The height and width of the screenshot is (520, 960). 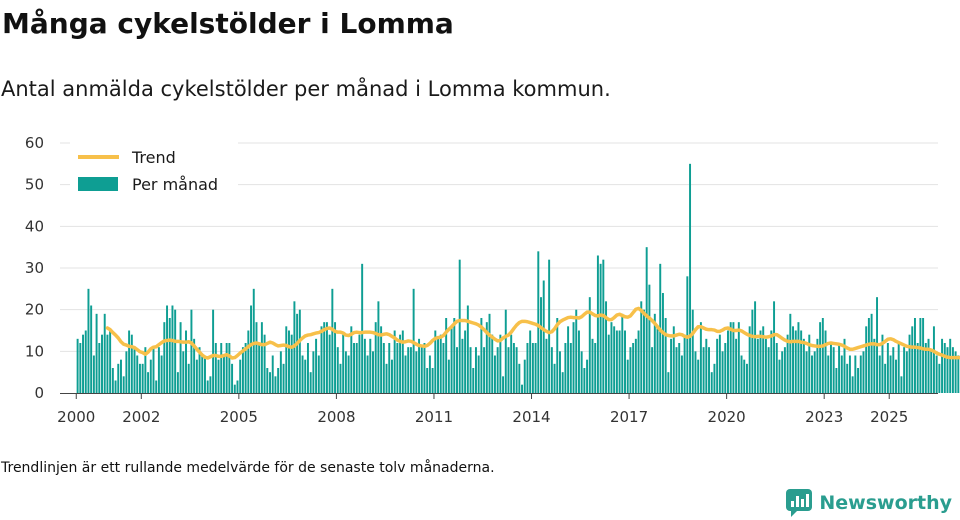 I want to click on x-tick-label: 2005, so click(x=239, y=417).